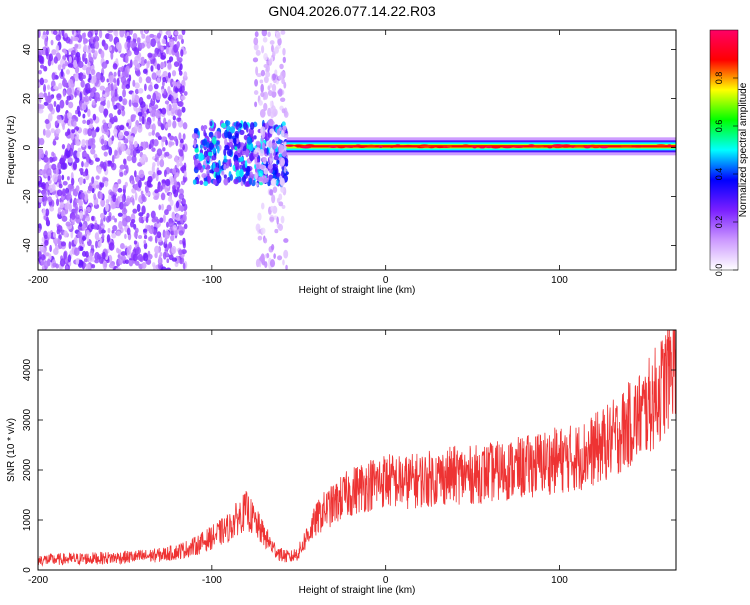 The width and height of the screenshot is (750, 605). Describe the element at coordinates (719, 174) in the screenshot. I see `colorbar-tick-label: 0.4` at that location.